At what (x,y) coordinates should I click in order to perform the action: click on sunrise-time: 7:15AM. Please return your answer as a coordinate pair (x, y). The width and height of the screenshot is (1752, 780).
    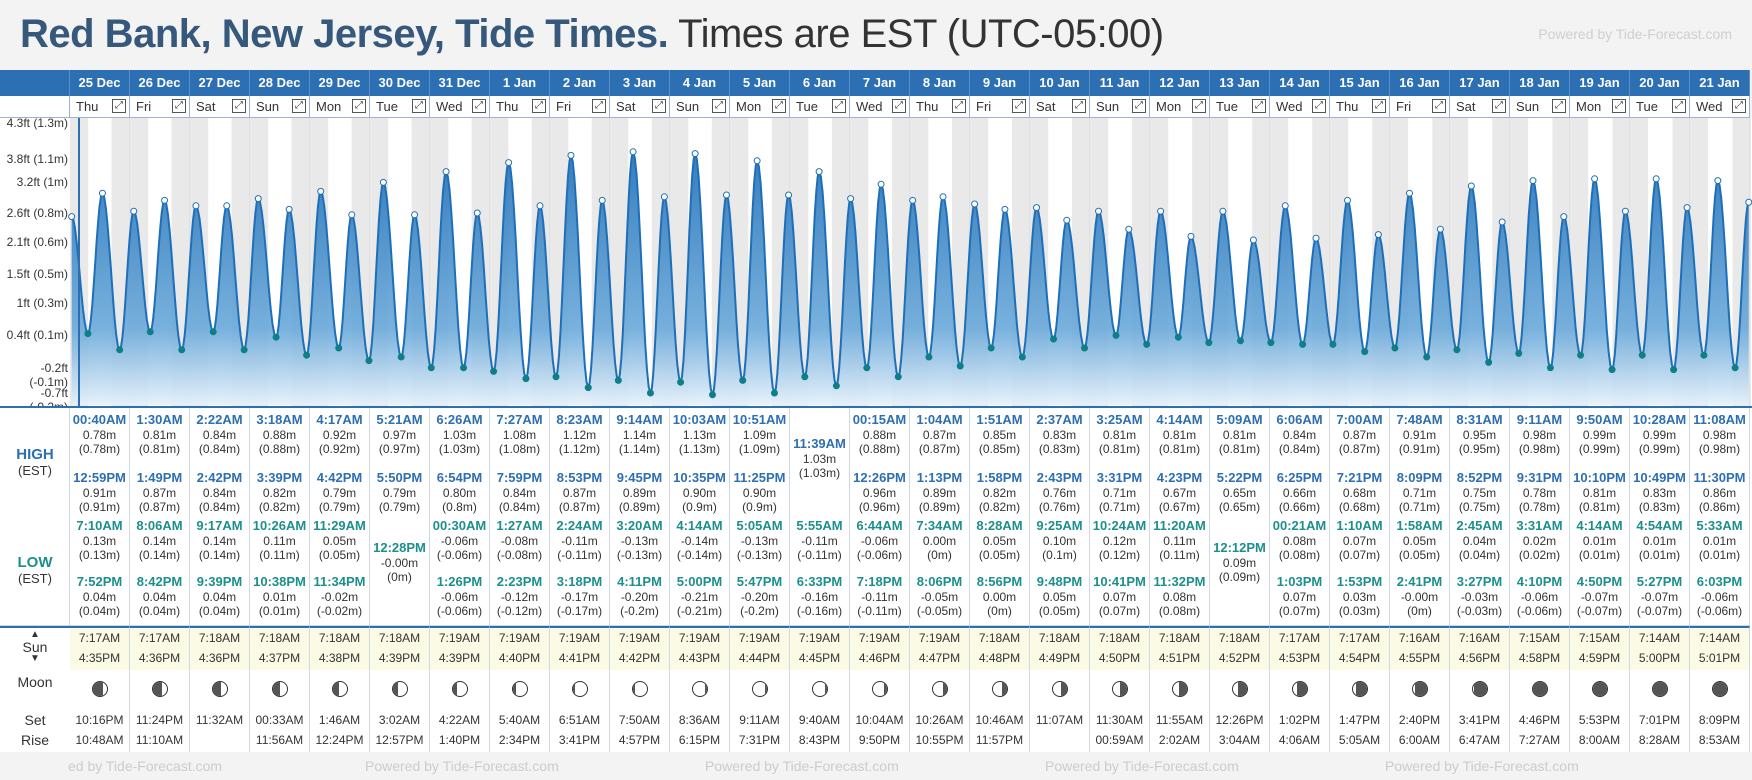
    Looking at the image, I should click on (1539, 638).